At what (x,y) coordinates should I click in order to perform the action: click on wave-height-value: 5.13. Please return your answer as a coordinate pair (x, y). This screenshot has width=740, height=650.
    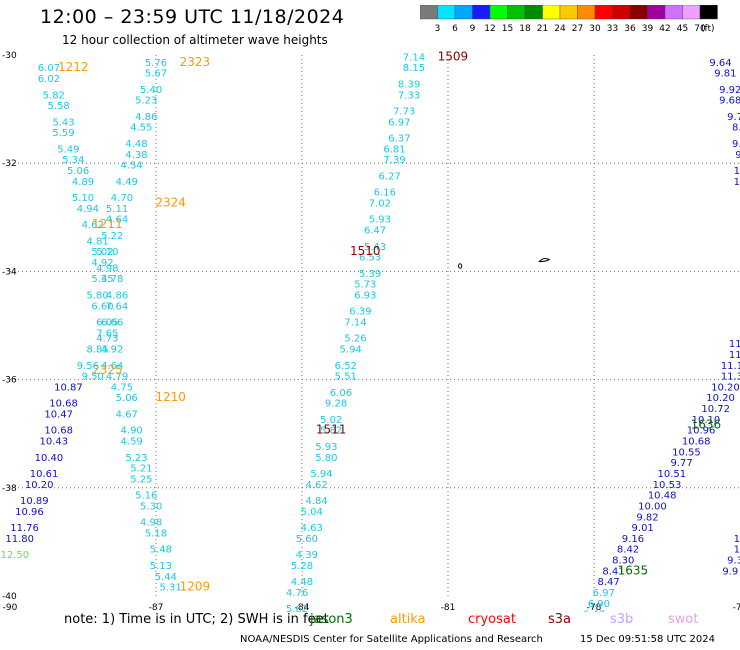
    Looking at the image, I should click on (161, 566).